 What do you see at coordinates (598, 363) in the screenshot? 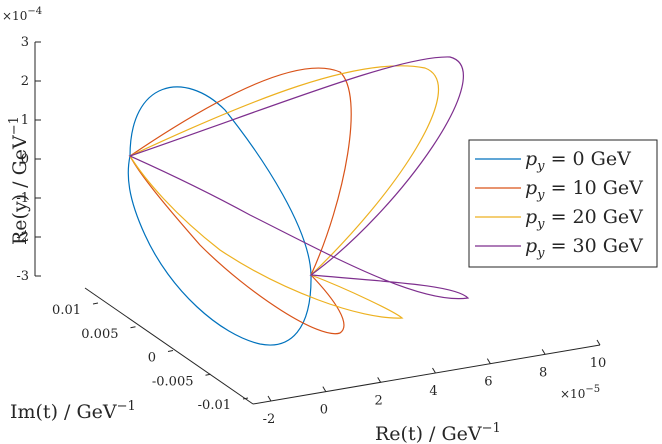
I see `x-tick-label: 10` at bounding box center [598, 363].